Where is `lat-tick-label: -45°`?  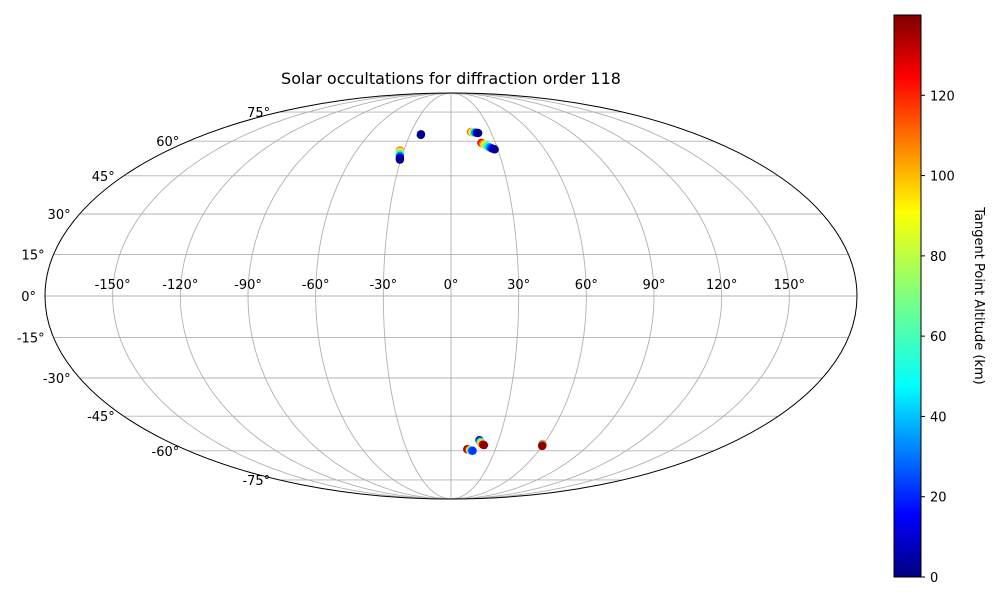 lat-tick-label: -45° is located at coordinates (101, 417).